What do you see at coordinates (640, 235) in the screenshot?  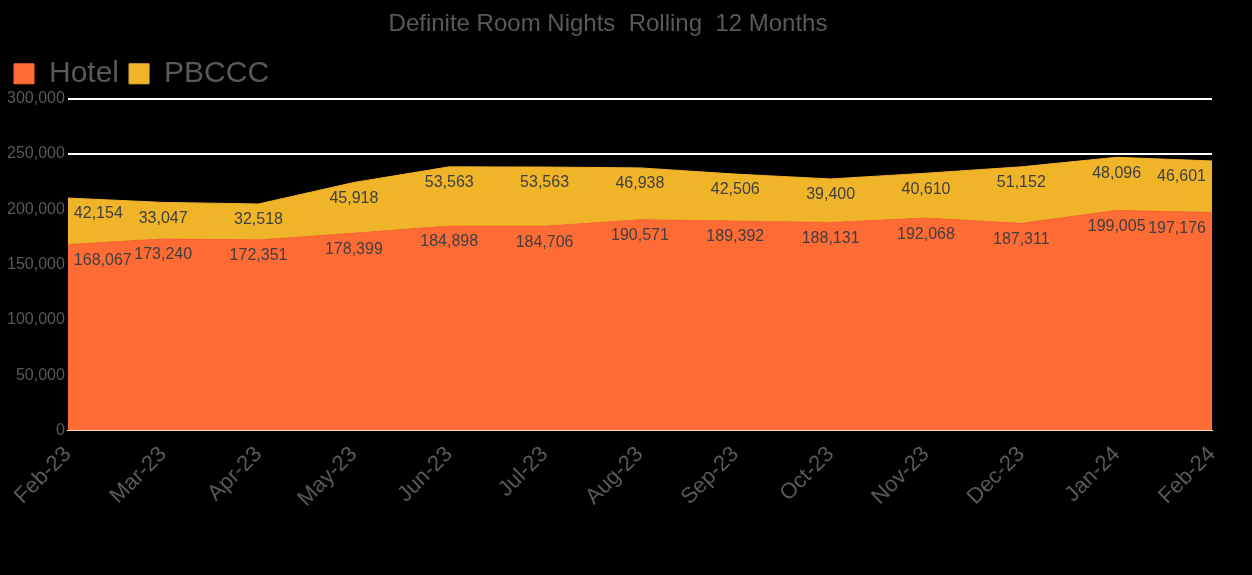 I see `data-label: 190,571` at bounding box center [640, 235].